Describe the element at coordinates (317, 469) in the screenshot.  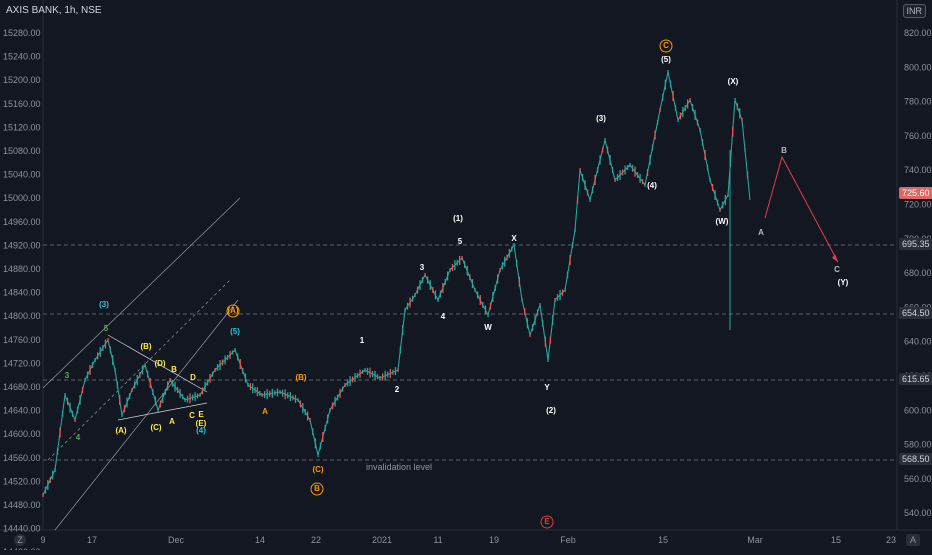
I see `wave-label: (C)` at that location.